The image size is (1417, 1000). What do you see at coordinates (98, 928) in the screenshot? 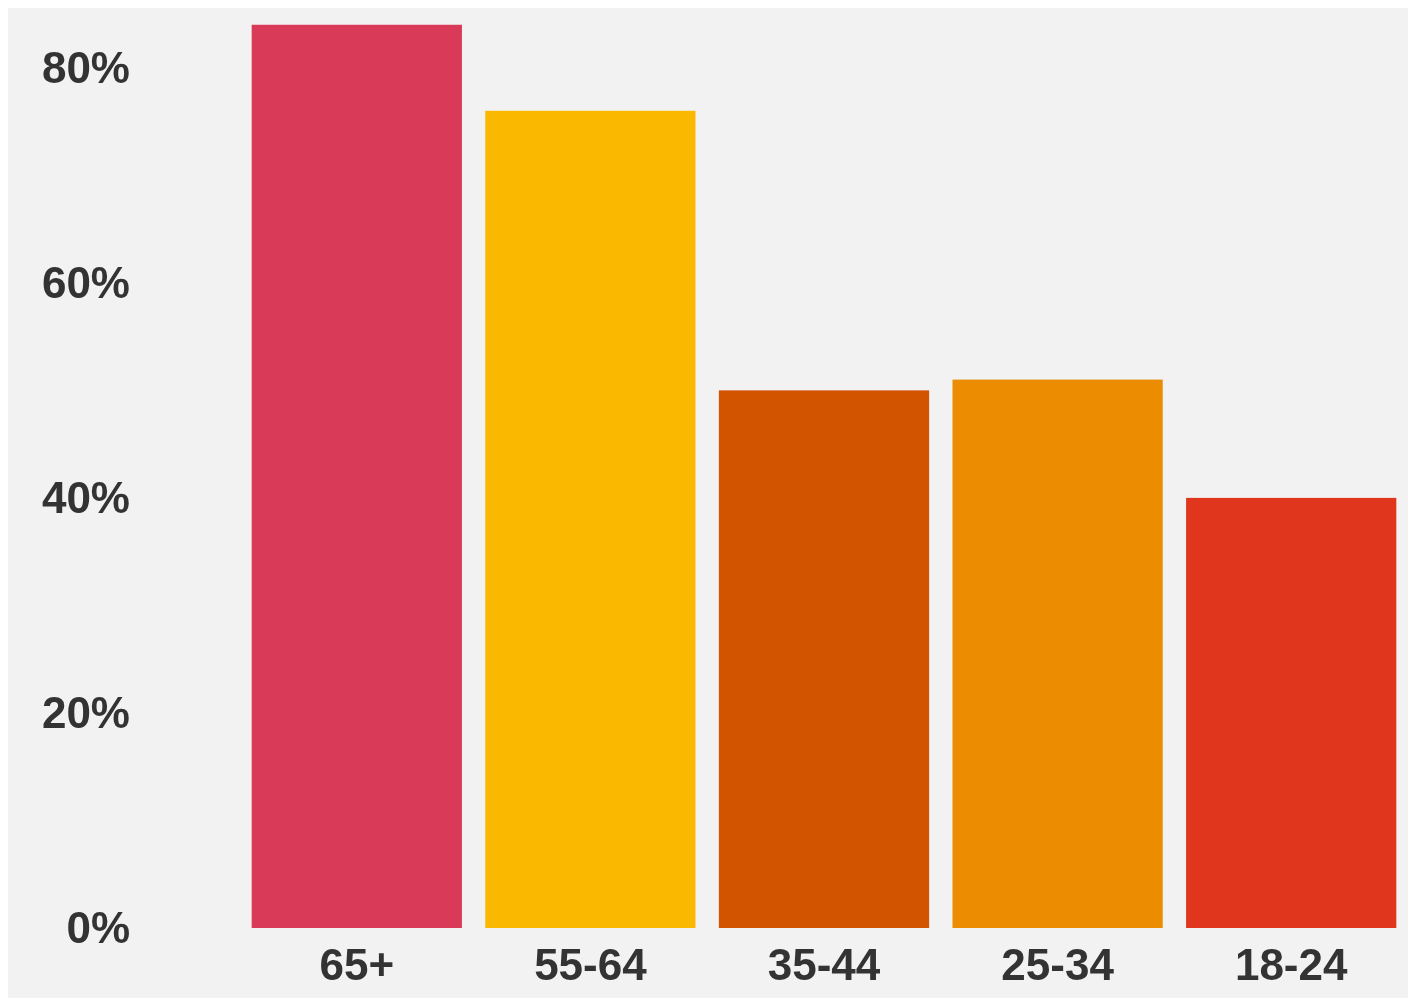
I see `y-tick-label: 0%` at bounding box center [98, 928].